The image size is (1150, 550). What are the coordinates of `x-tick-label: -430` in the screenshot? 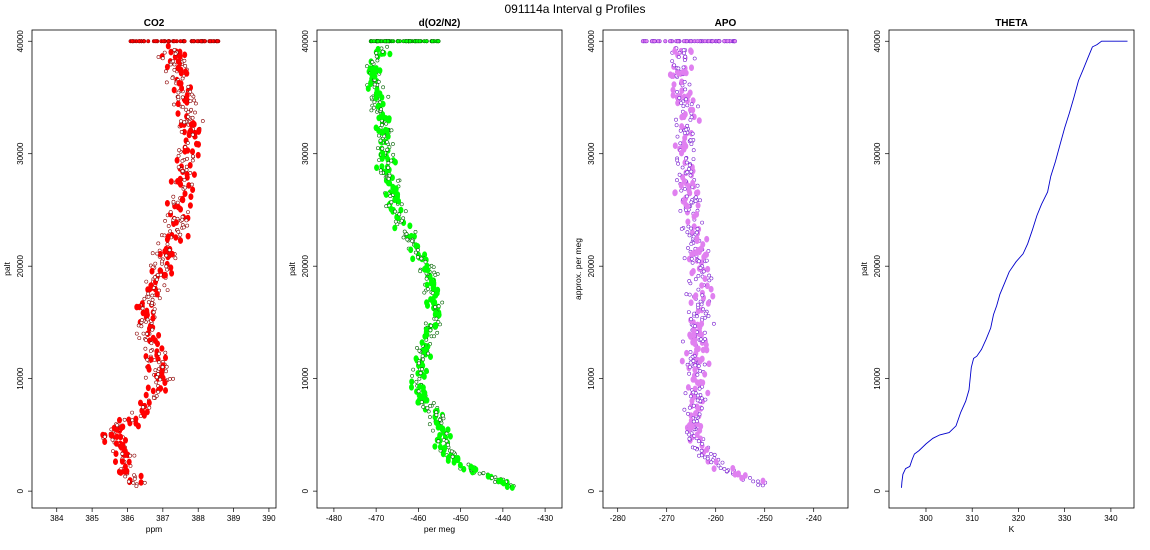 It's located at (545, 518).